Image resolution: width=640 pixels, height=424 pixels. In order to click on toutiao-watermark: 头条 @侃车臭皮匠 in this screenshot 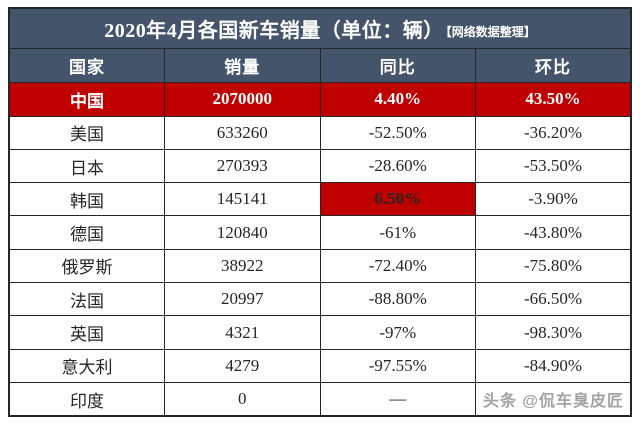, I will do `click(553, 402)`.